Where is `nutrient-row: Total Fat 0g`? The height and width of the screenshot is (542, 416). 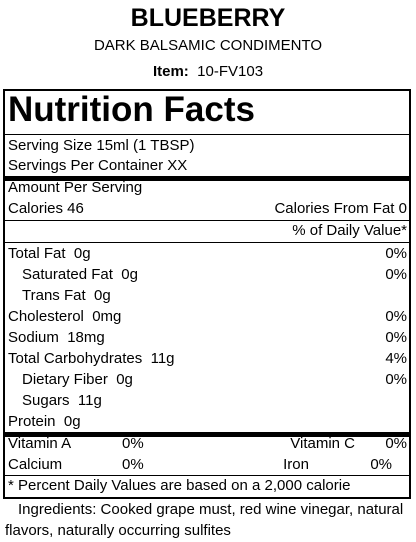 nutrient-row: Total Fat 0g is located at coordinates (49, 254).